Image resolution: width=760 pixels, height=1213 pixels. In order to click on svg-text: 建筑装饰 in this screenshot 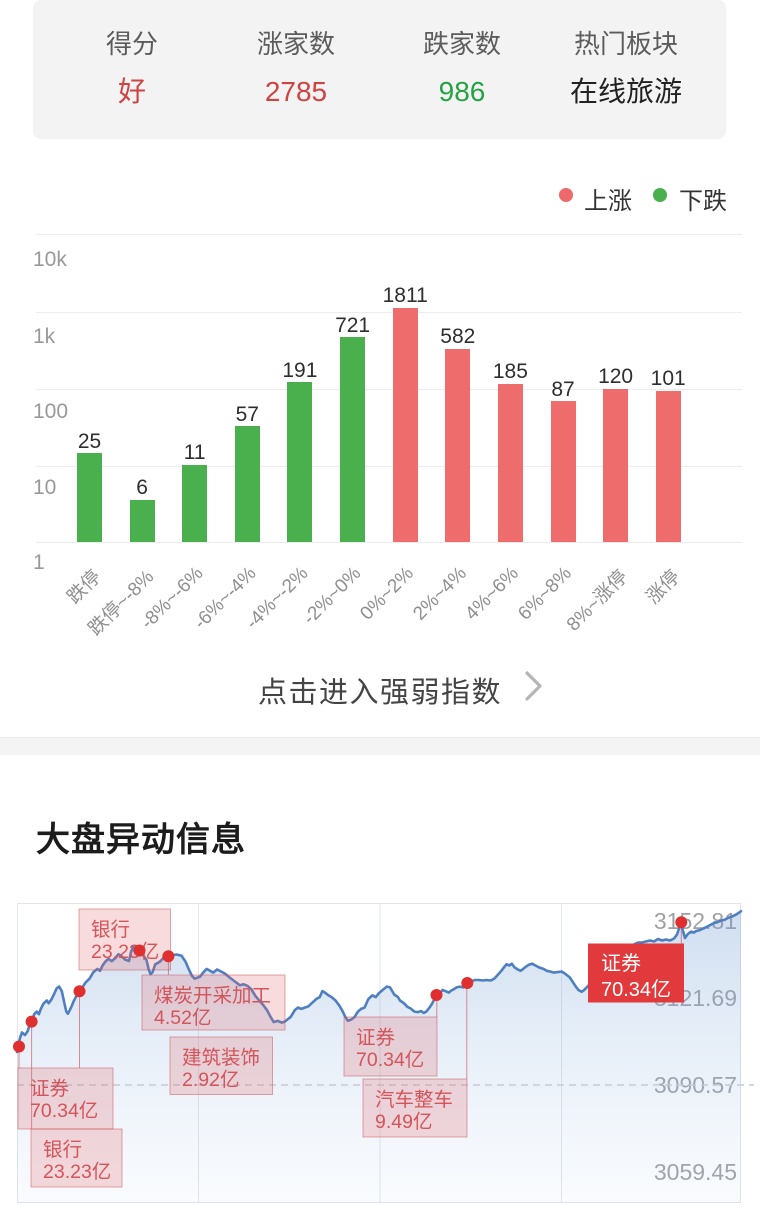, I will do `click(221, 1058)`.